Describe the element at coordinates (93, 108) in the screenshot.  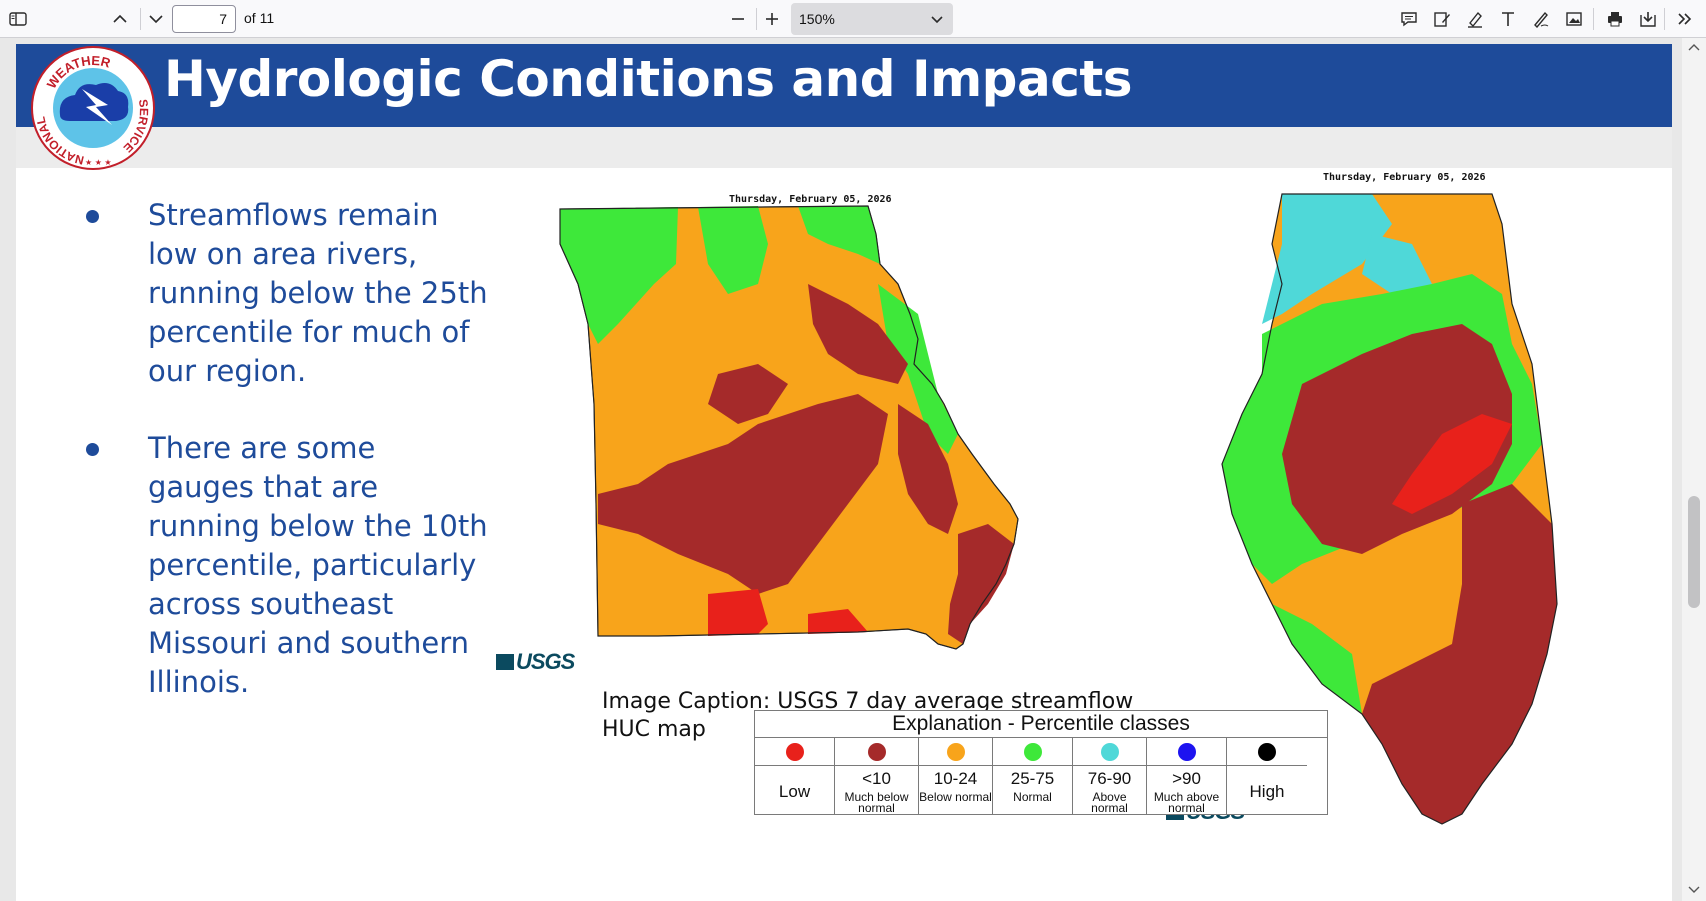
I see `nws-logo: WEATHER NATIONAL SERVICE ★ ★ ★` at that location.